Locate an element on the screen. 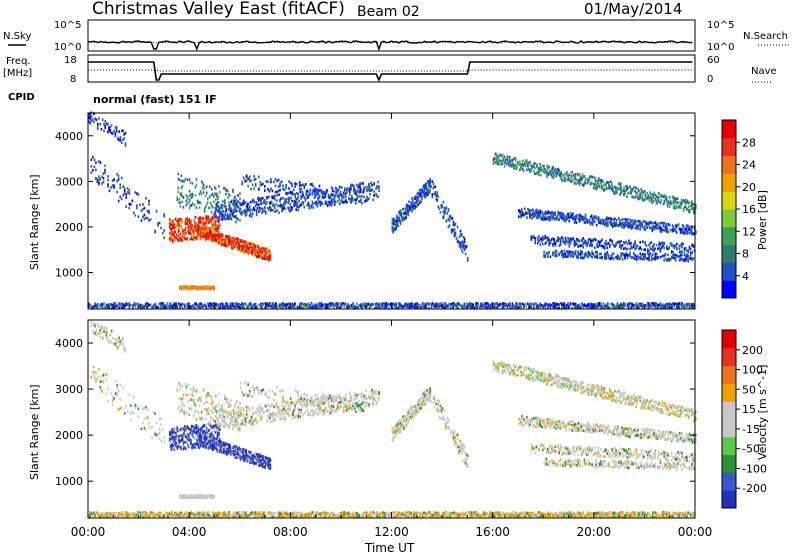 The width and height of the screenshot is (800, 554). nave-line is located at coordinates (390, 70).